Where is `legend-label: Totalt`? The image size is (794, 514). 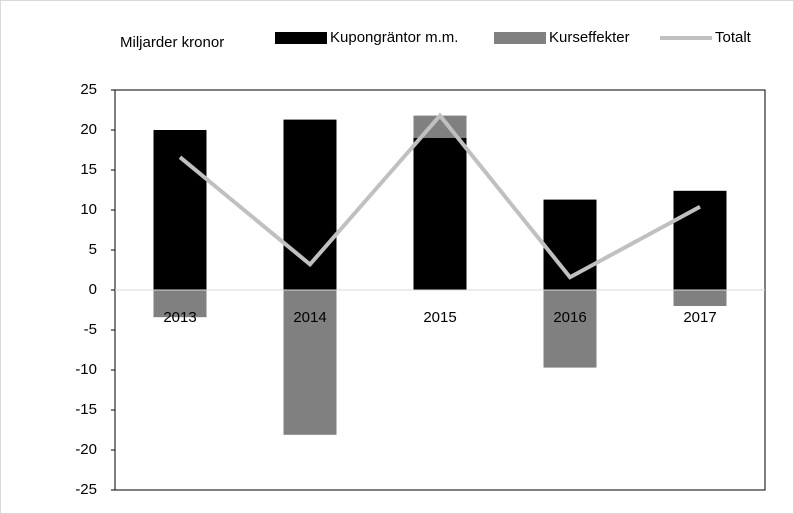
legend-label: Totalt is located at coordinates (733, 37).